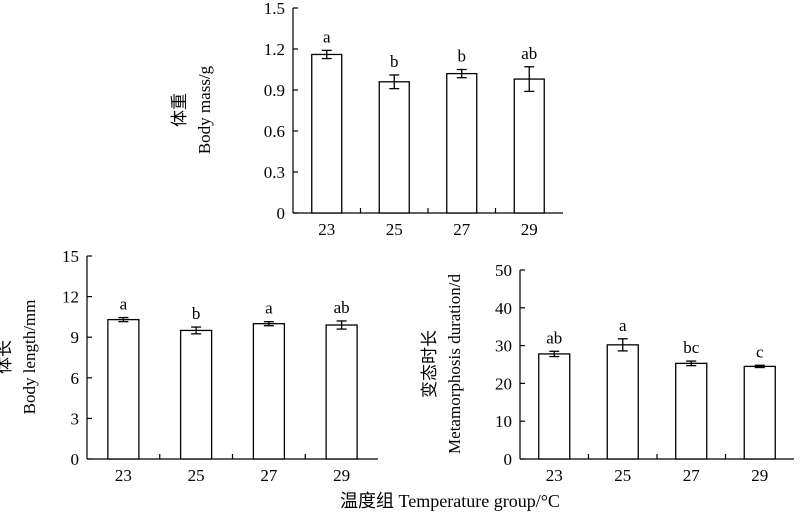 Image resolution: width=800 pixels, height=515 pixels. Describe the element at coordinates (691, 347) in the screenshot. I see `significance-letter: bc` at that location.